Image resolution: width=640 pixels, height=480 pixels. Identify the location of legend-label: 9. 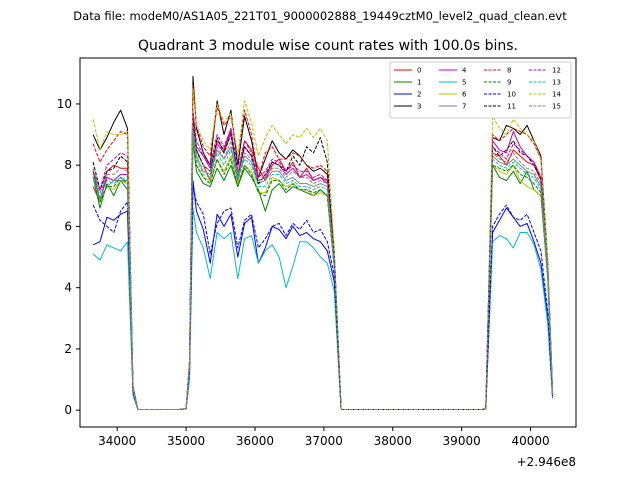
(509, 83).